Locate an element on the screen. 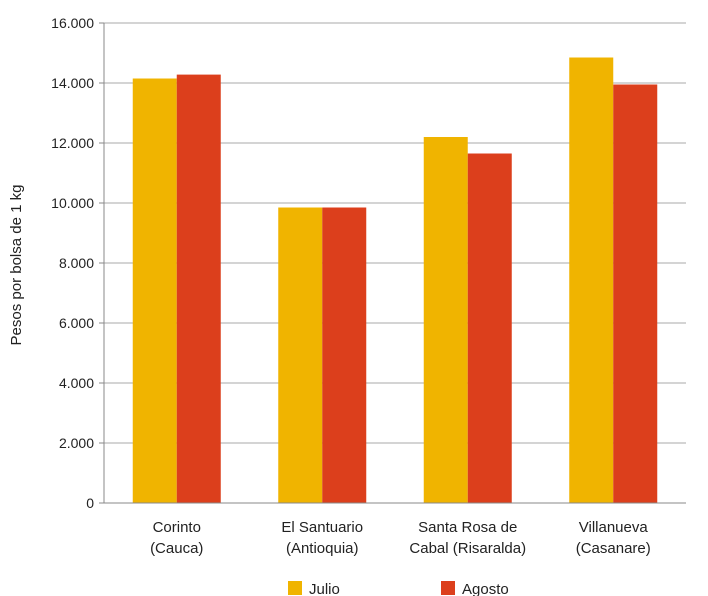 This screenshot has height=596, width=708. x-category-label: Corinto is located at coordinates (177, 527).